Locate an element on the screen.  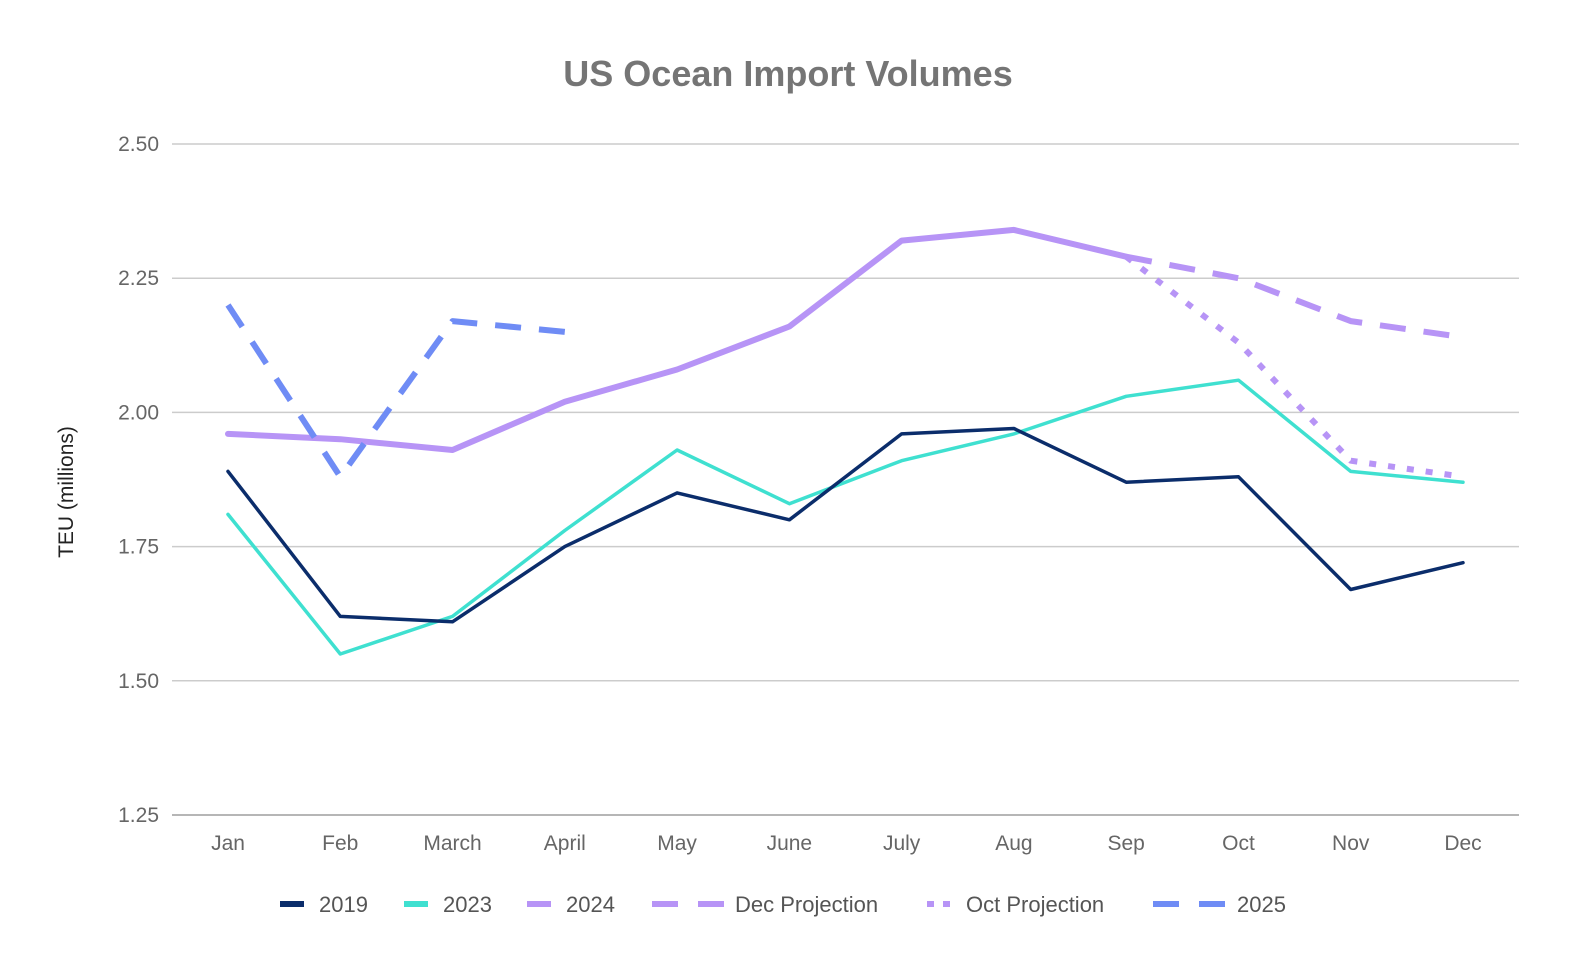
x-tick-label: Oct is located at coordinates (1238, 843).